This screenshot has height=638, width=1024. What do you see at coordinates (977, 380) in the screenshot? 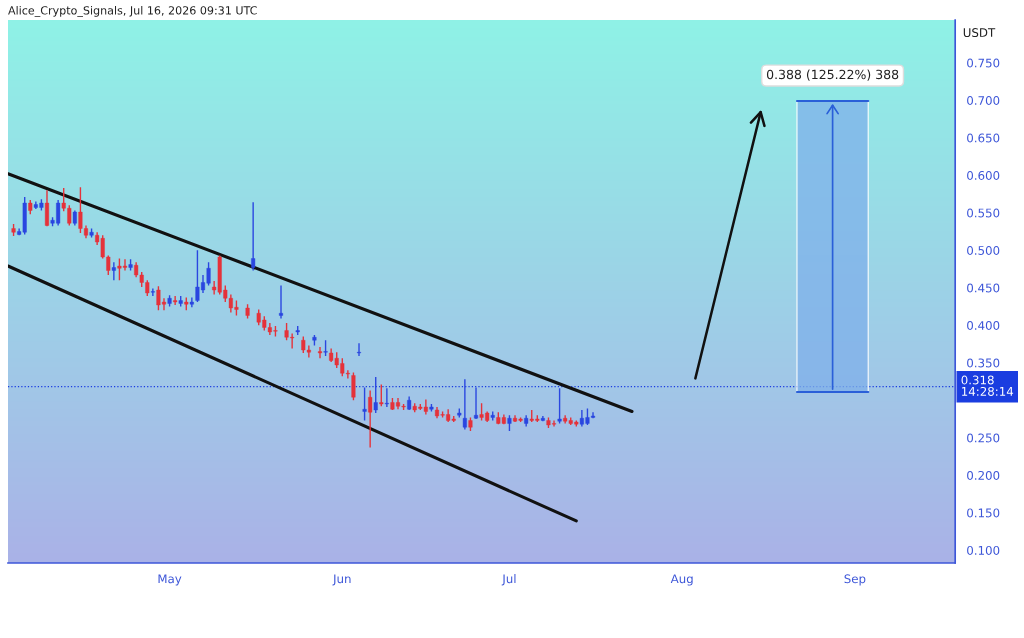
I see `ref-line-label: 0.318` at bounding box center [977, 380].